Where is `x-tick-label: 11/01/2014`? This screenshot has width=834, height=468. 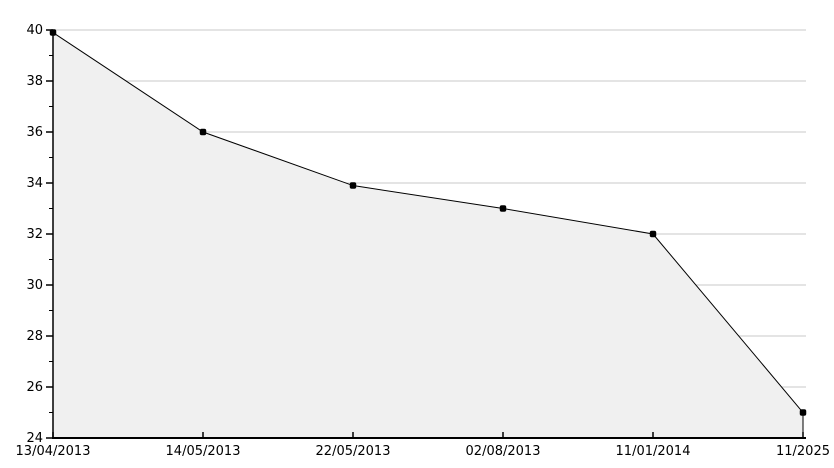 x-tick-label: 11/01/2014 is located at coordinates (653, 451).